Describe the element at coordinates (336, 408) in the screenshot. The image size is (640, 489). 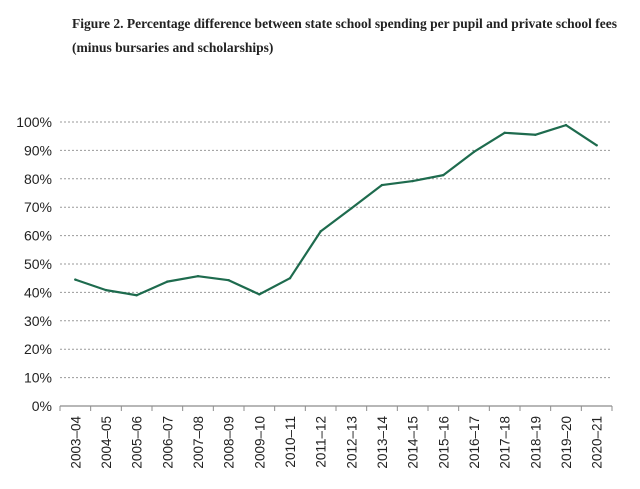
I see `x-axis` at that location.